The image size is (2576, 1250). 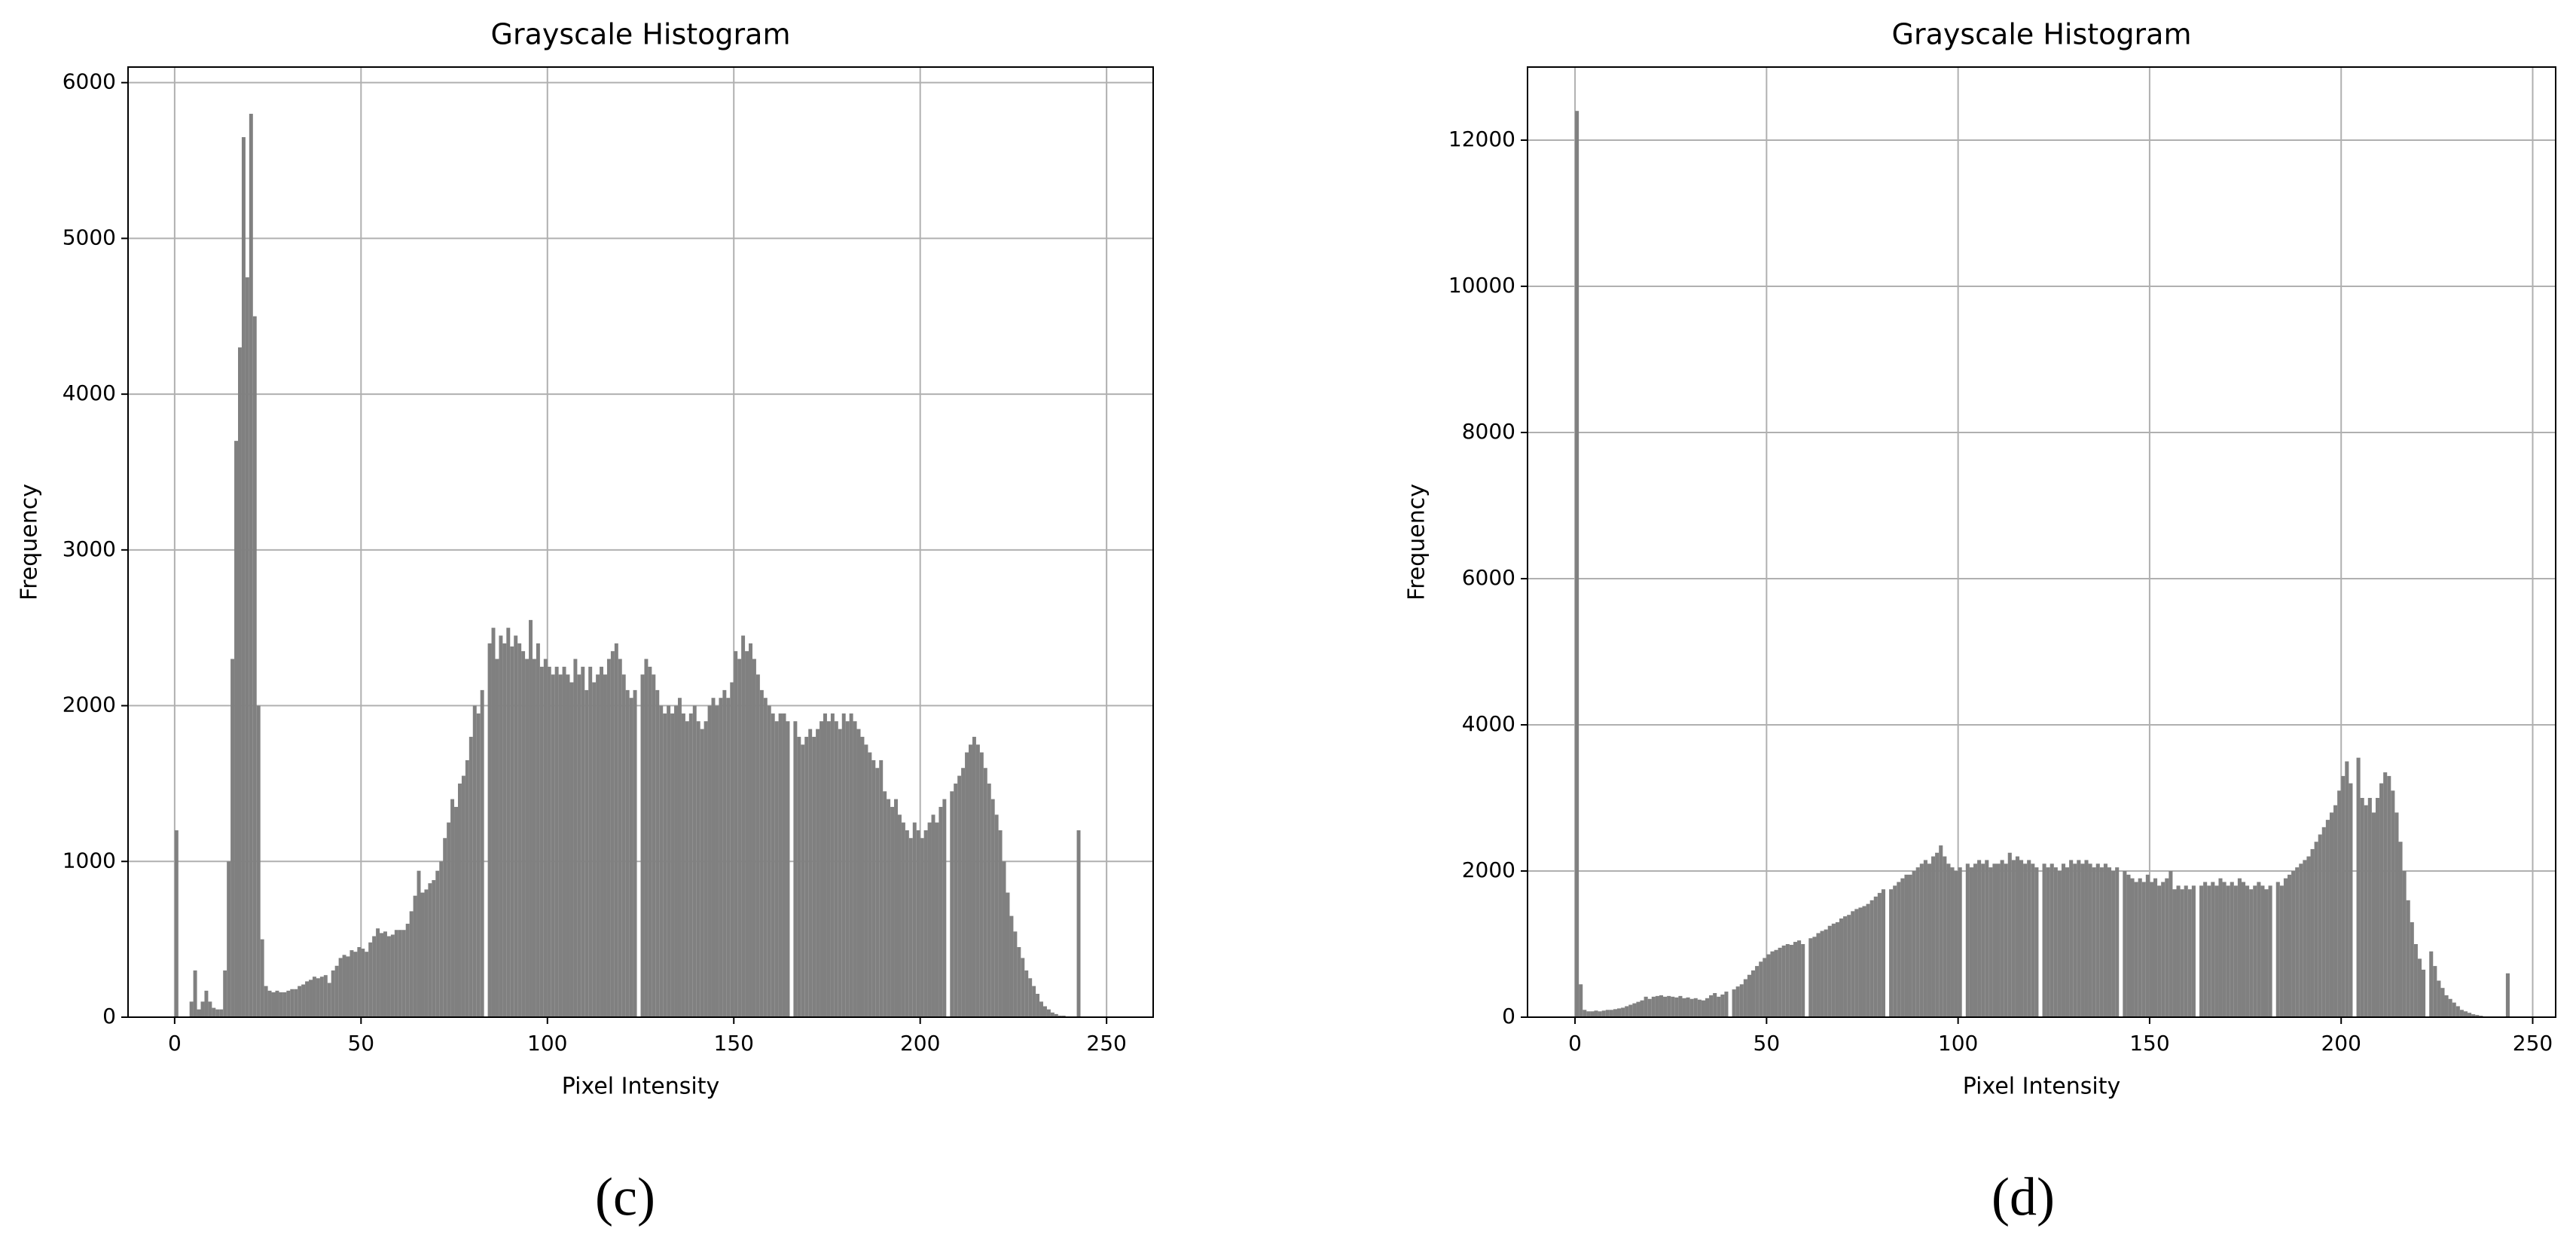 I want to click on chart-title: Grayscale Histogram, so click(x=2042, y=34).